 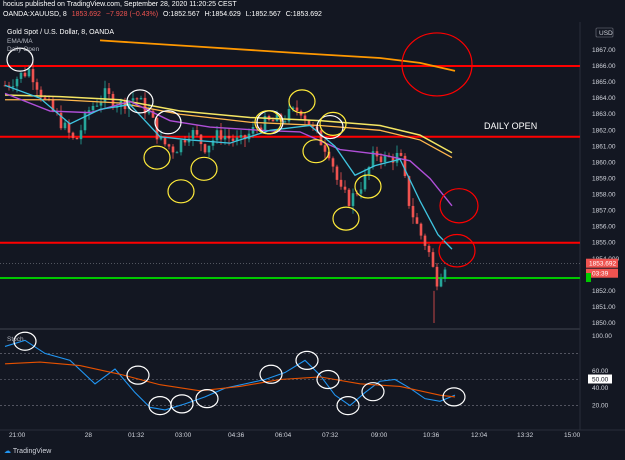 I want to click on current-price-badge: 1853.692, so click(x=602, y=264).